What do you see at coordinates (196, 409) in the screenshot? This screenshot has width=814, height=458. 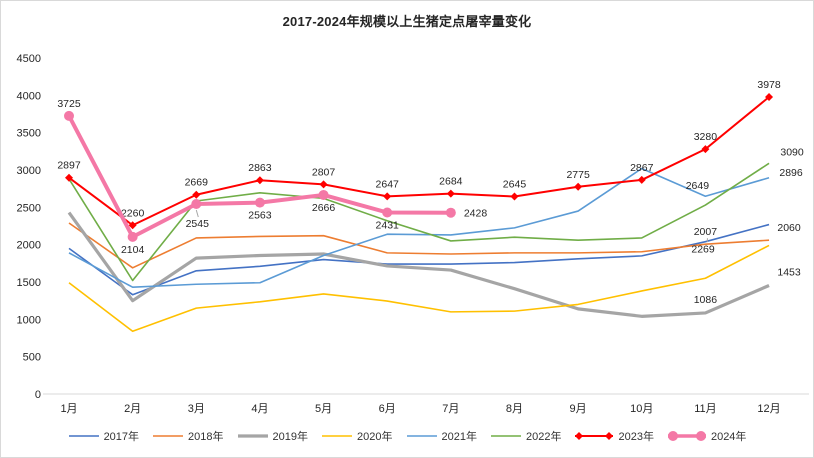 I see `x-tick-label: 3月` at bounding box center [196, 409].